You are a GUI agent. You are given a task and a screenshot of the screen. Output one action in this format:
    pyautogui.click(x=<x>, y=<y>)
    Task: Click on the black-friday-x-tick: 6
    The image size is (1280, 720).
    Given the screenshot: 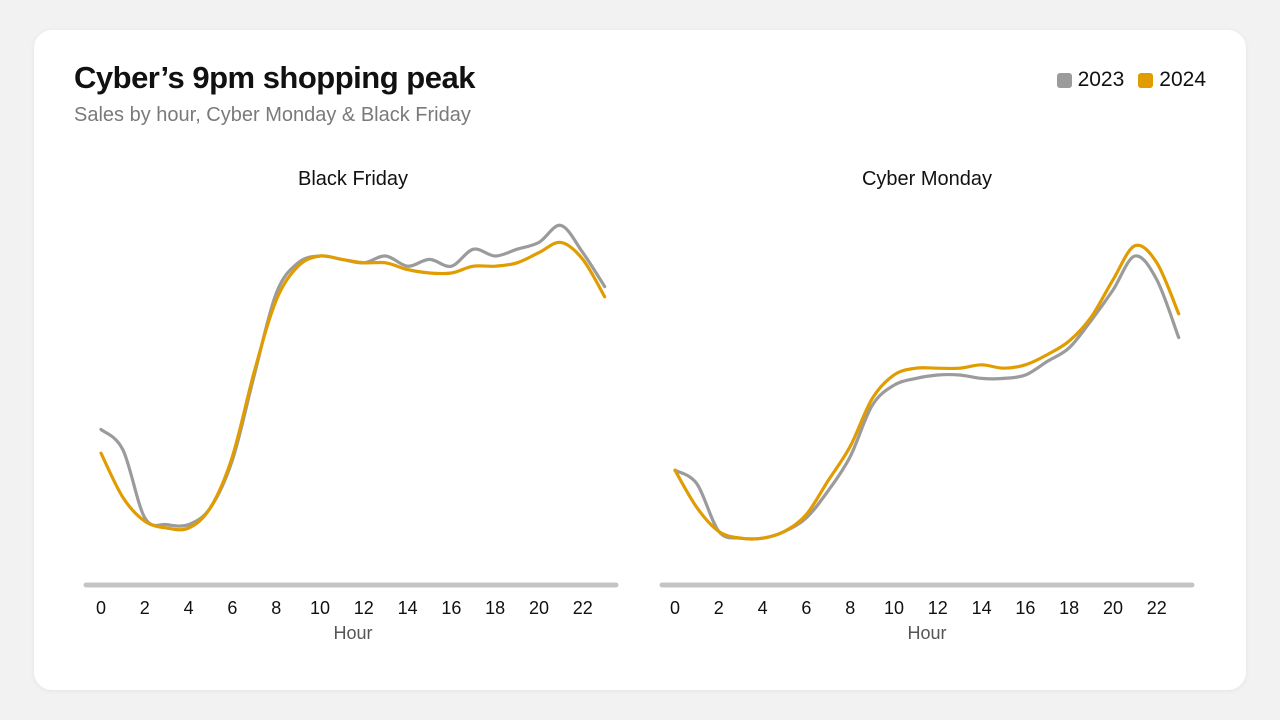 What is the action you would take?
    pyautogui.click(x=232, y=608)
    